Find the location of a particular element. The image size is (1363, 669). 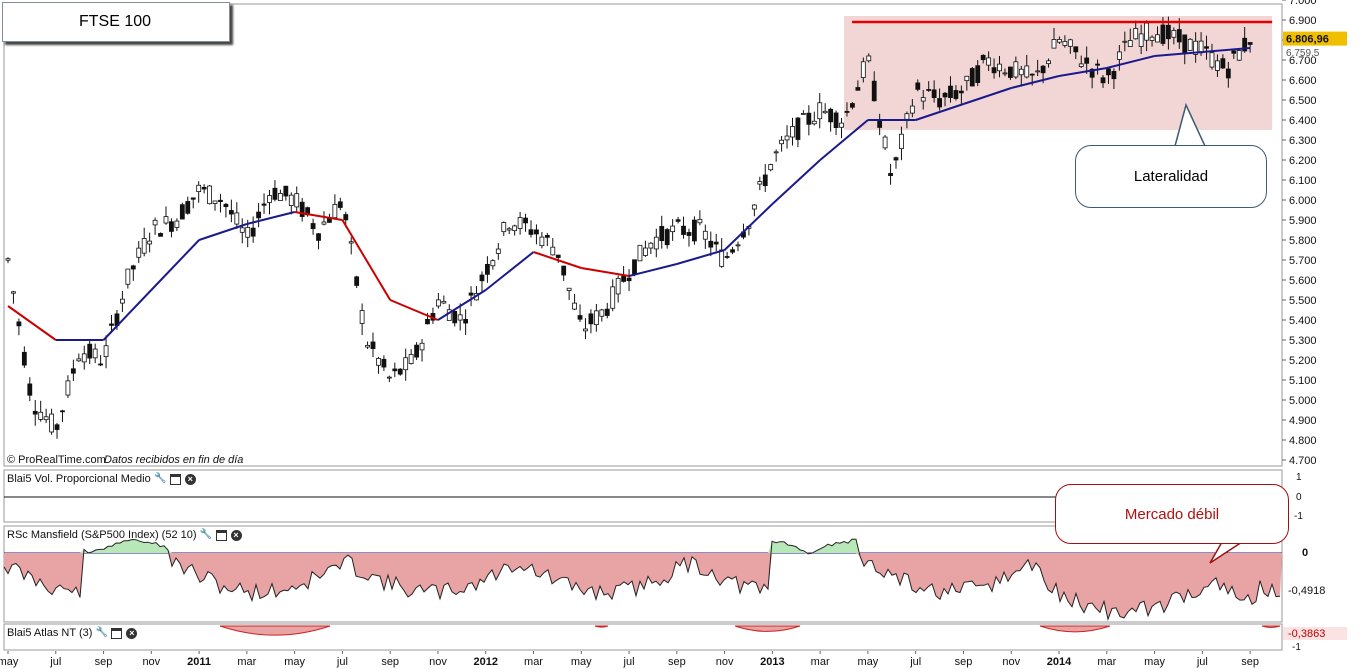

mercado-debil-callout: Mercado débil is located at coordinates (1172, 514).